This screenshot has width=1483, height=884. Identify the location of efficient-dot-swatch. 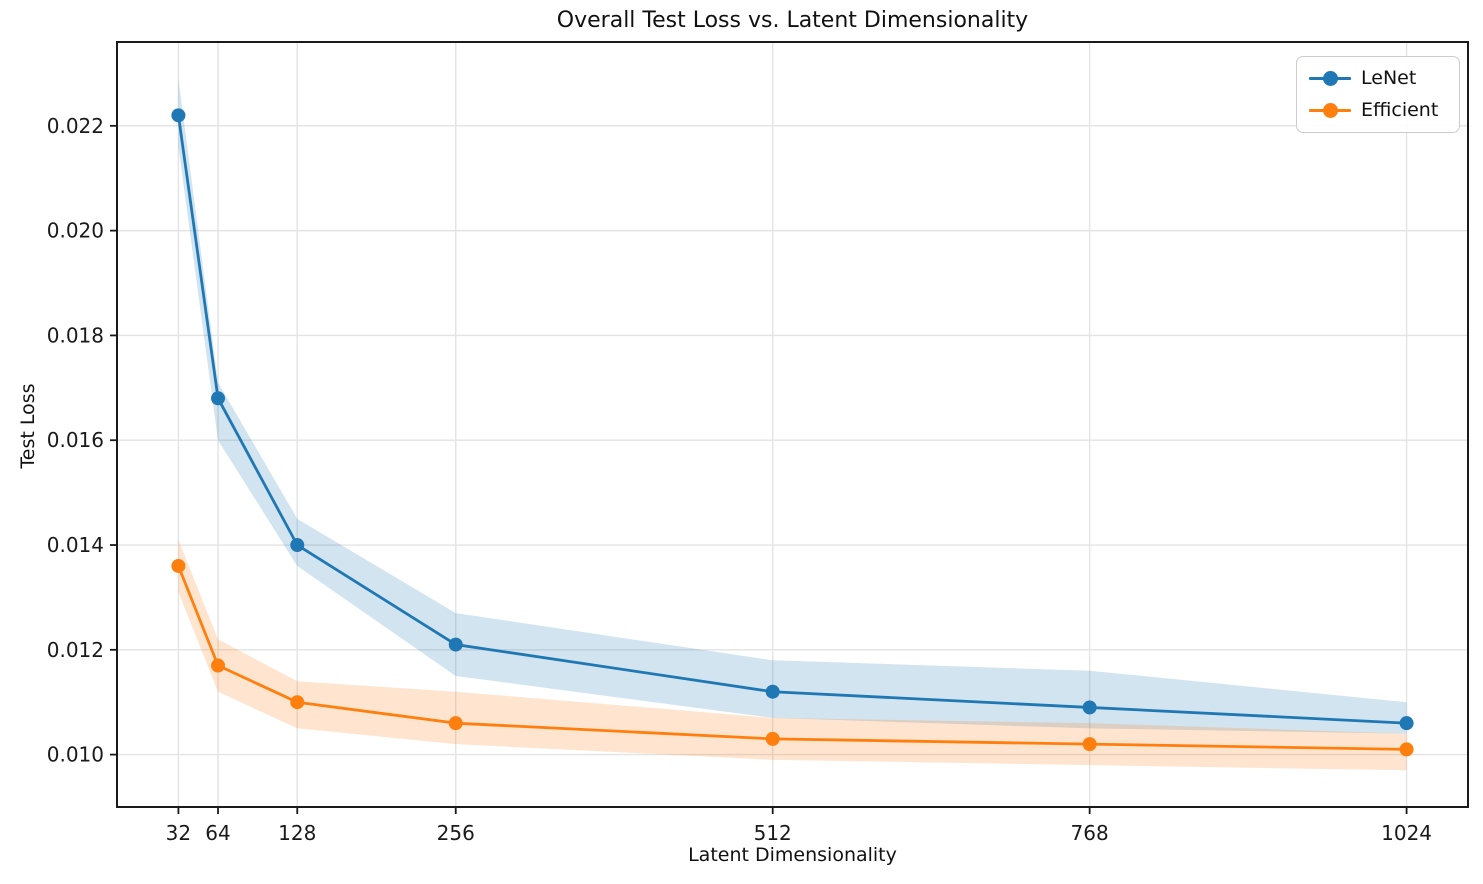
(1330, 110).